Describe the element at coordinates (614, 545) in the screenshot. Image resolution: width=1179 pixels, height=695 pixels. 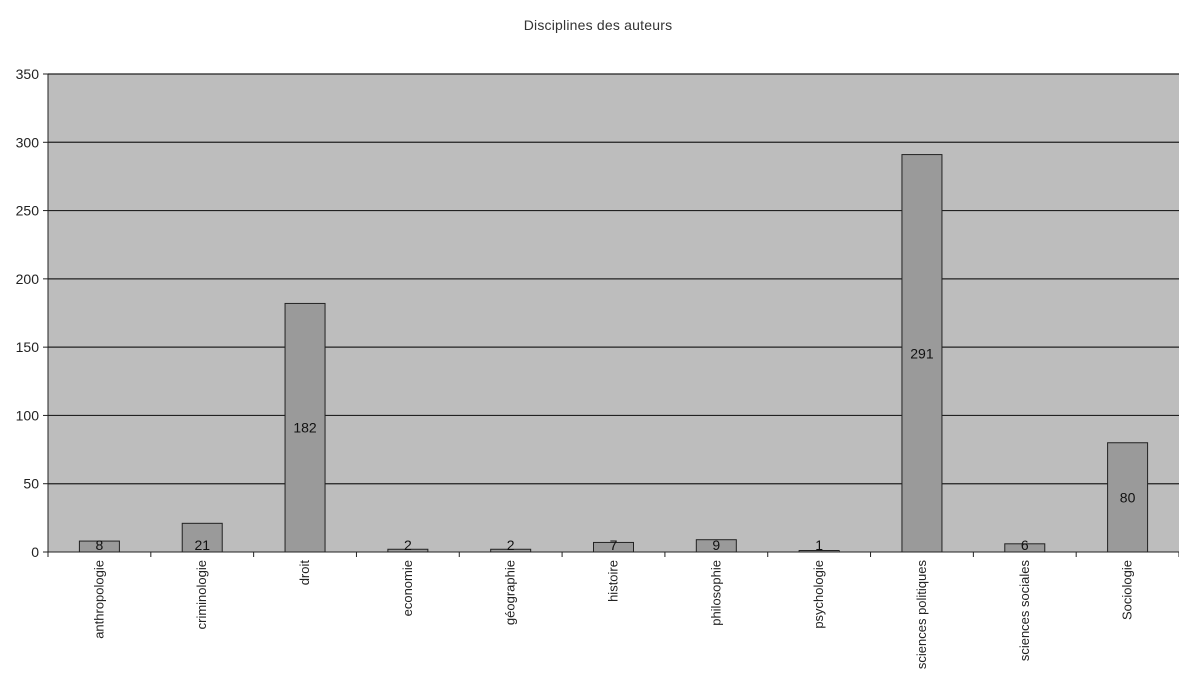
I see `data-label: 7` at that location.